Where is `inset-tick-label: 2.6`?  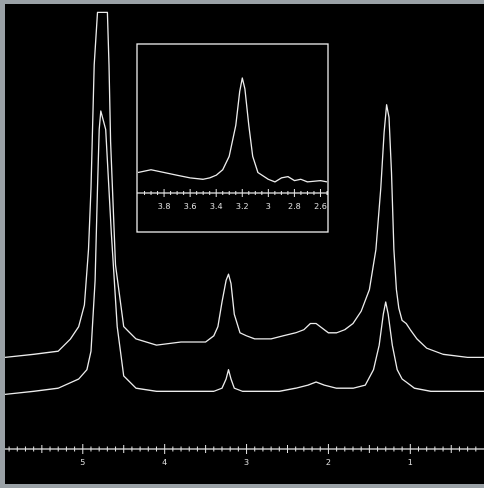
inset-tick-label: 2.6 is located at coordinates (320, 206).